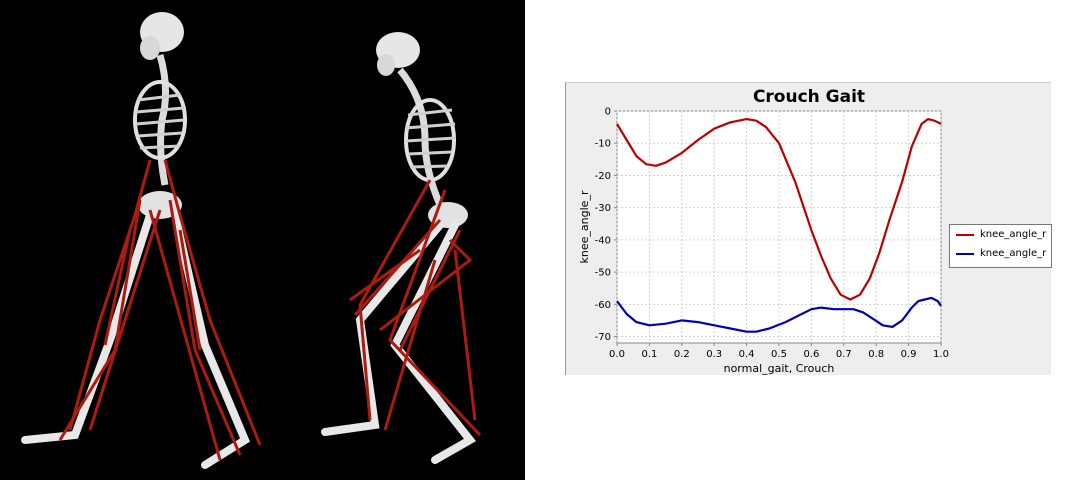 This screenshot has height=491, width=1070. Describe the element at coordinates (603, 273) in the screenshot. I see `y-tick-label: -50` at that location.